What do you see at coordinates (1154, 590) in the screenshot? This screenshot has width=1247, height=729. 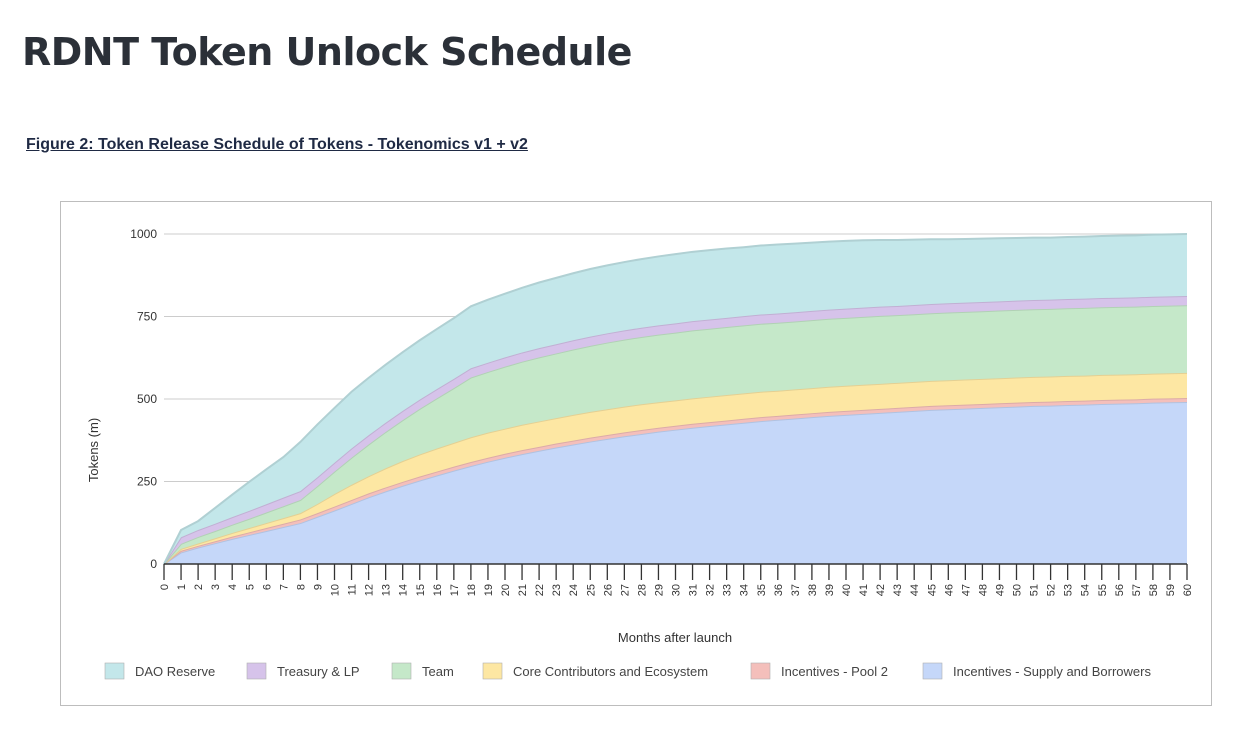 I see `x-tick-label: 58` at bounding box center [1154, 590].